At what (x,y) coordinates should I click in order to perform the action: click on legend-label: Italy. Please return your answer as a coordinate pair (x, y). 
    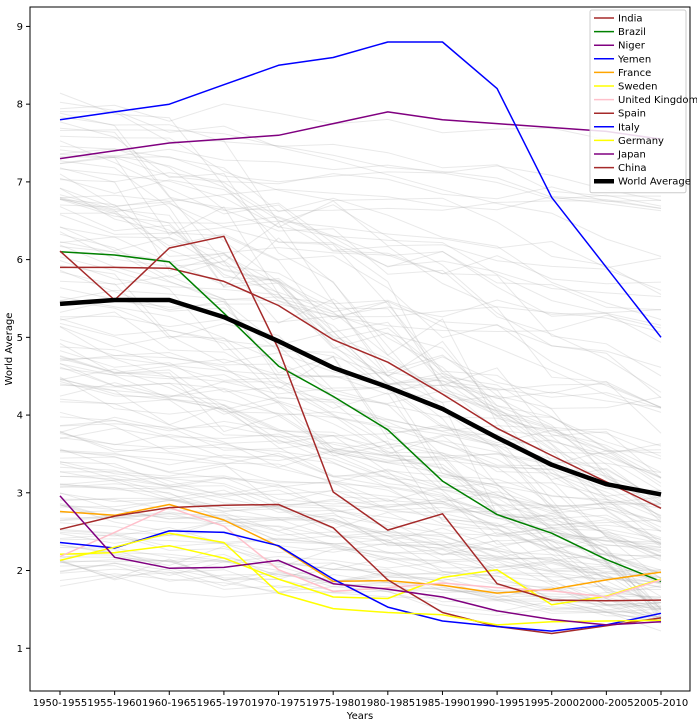
    Looking at the image, I should click on (629, 127).